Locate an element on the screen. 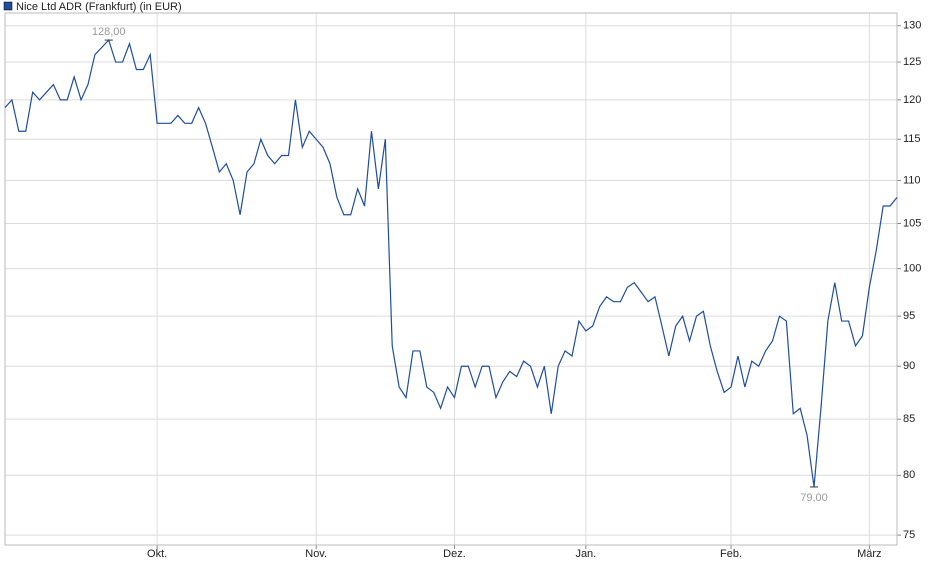 This screenshot has height=579, width=940. value-label: 128,00 is located at coordinates (109, 32).